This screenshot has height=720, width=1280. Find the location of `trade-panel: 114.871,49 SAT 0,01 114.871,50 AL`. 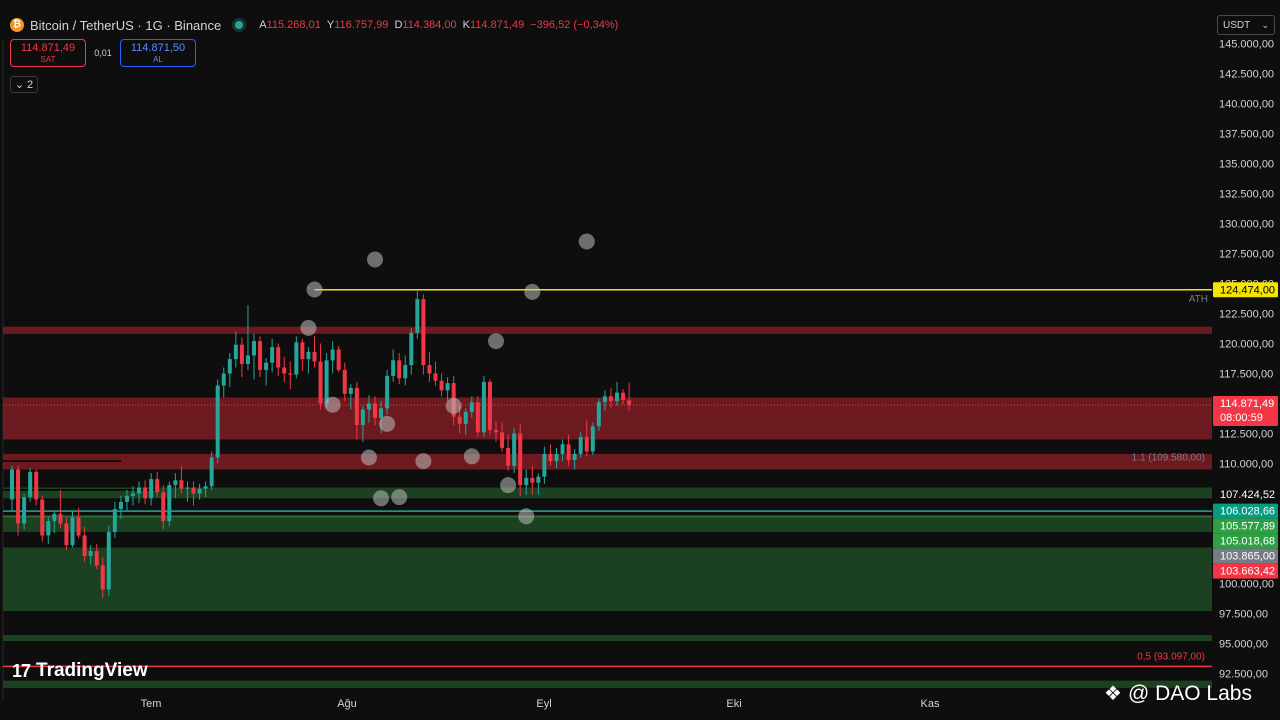

trade-panel: 114.871,49 SAT 0,01 114.871,50 AL is located at coordinates (103, 53).